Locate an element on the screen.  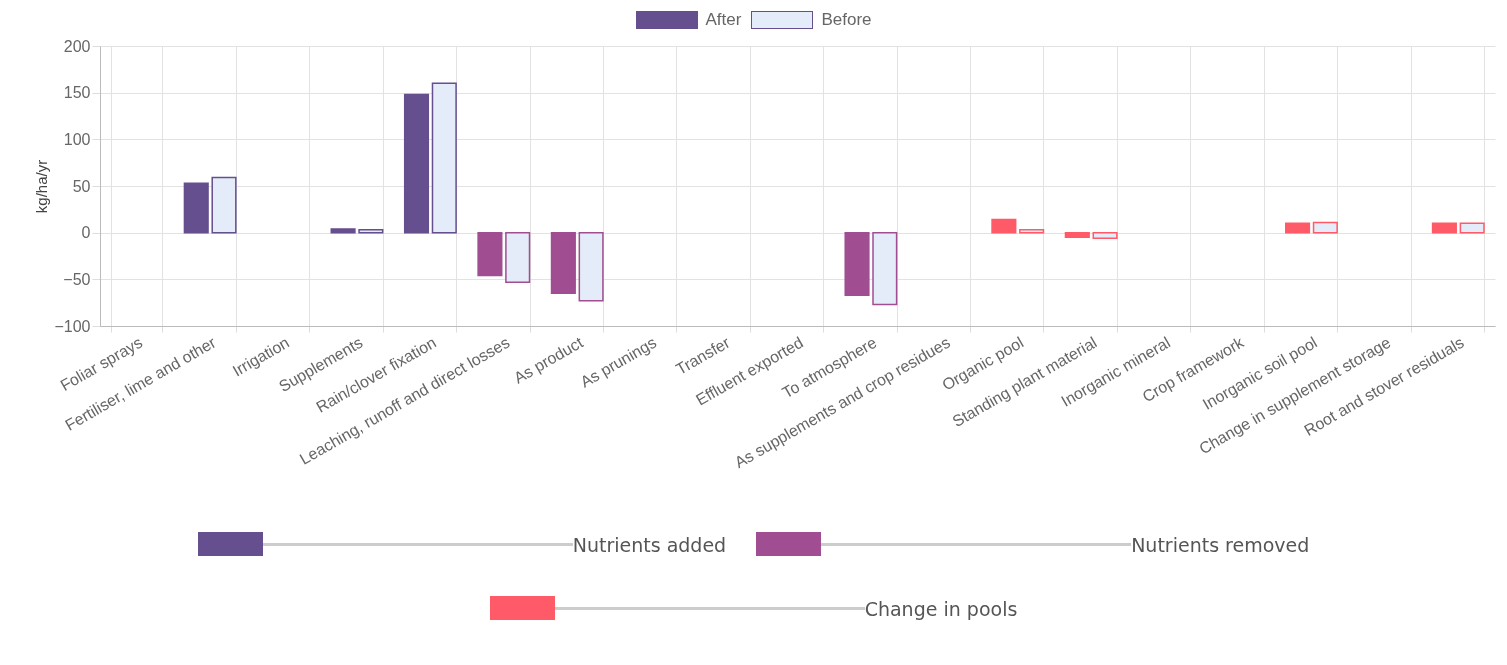
y-tick-label: 100 is located at coordinates (77, 139).